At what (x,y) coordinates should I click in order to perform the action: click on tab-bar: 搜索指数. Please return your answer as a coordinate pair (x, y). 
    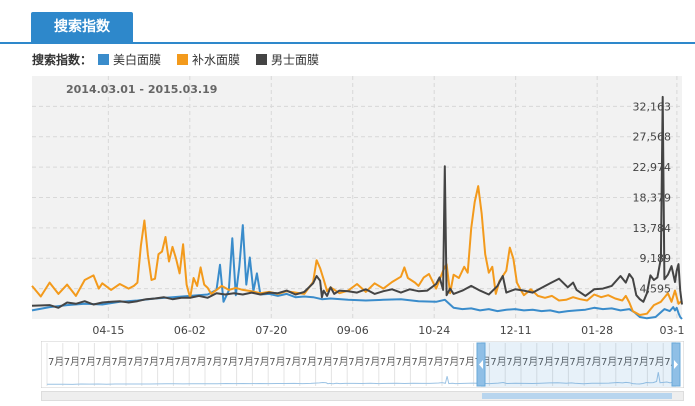
    Looking at the image, I should click on (347, 22).